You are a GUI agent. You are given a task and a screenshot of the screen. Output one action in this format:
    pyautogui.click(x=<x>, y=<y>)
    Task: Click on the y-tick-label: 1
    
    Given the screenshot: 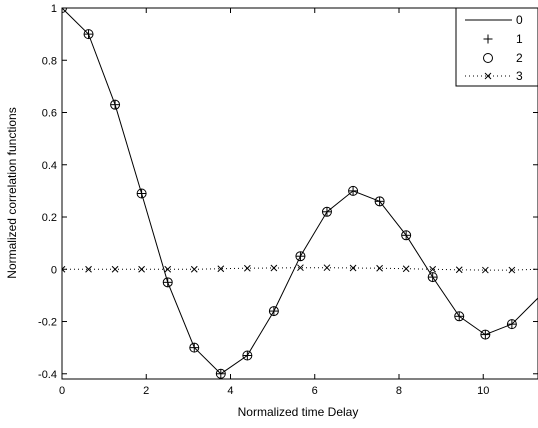 What is the action you would take?
    pyautogui.click(x=54, y=9)
    